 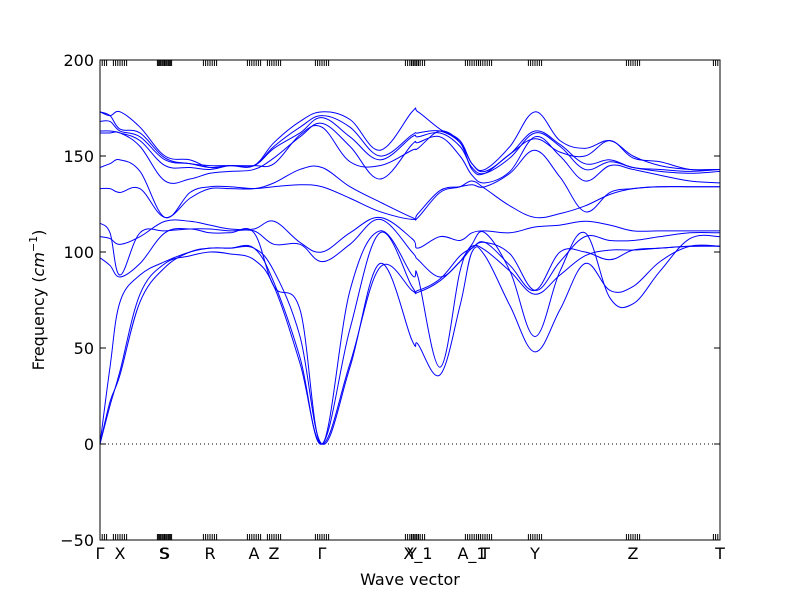 I want to click on y-tick-labels: −50 0 50 100 150 200, so click(x=77, y=300).